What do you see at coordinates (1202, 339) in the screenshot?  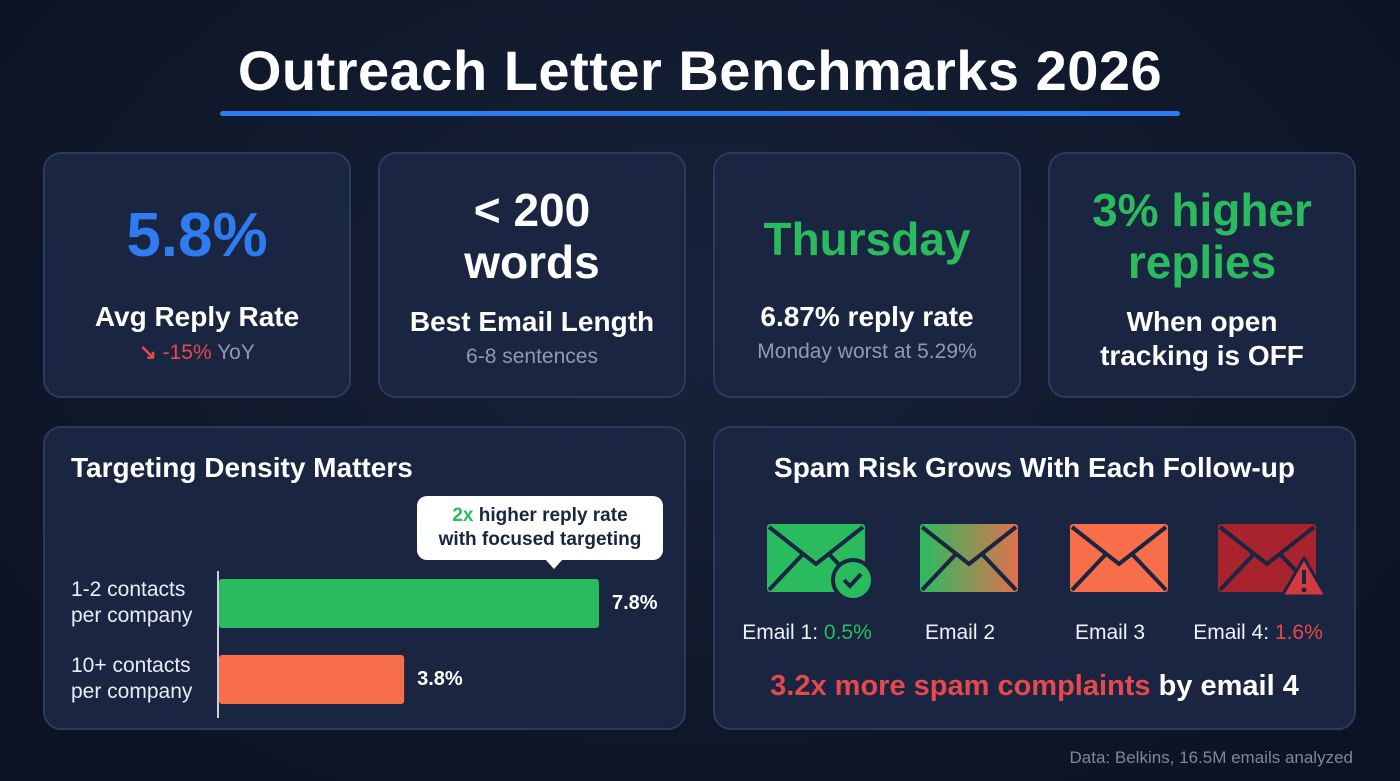 I see `stat-label: When open tracking is OFF` at bounding box center [1202, 339].